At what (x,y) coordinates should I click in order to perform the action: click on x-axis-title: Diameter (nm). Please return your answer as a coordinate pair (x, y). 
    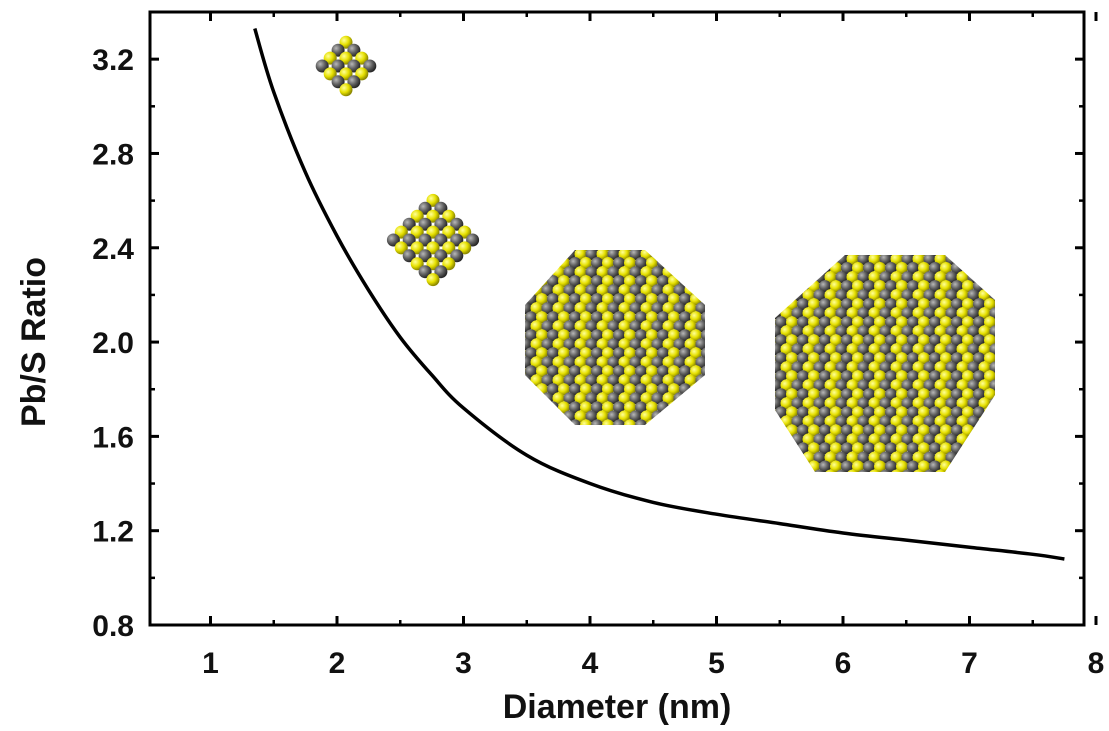
    Looking at the image, I should click on (617, 707).